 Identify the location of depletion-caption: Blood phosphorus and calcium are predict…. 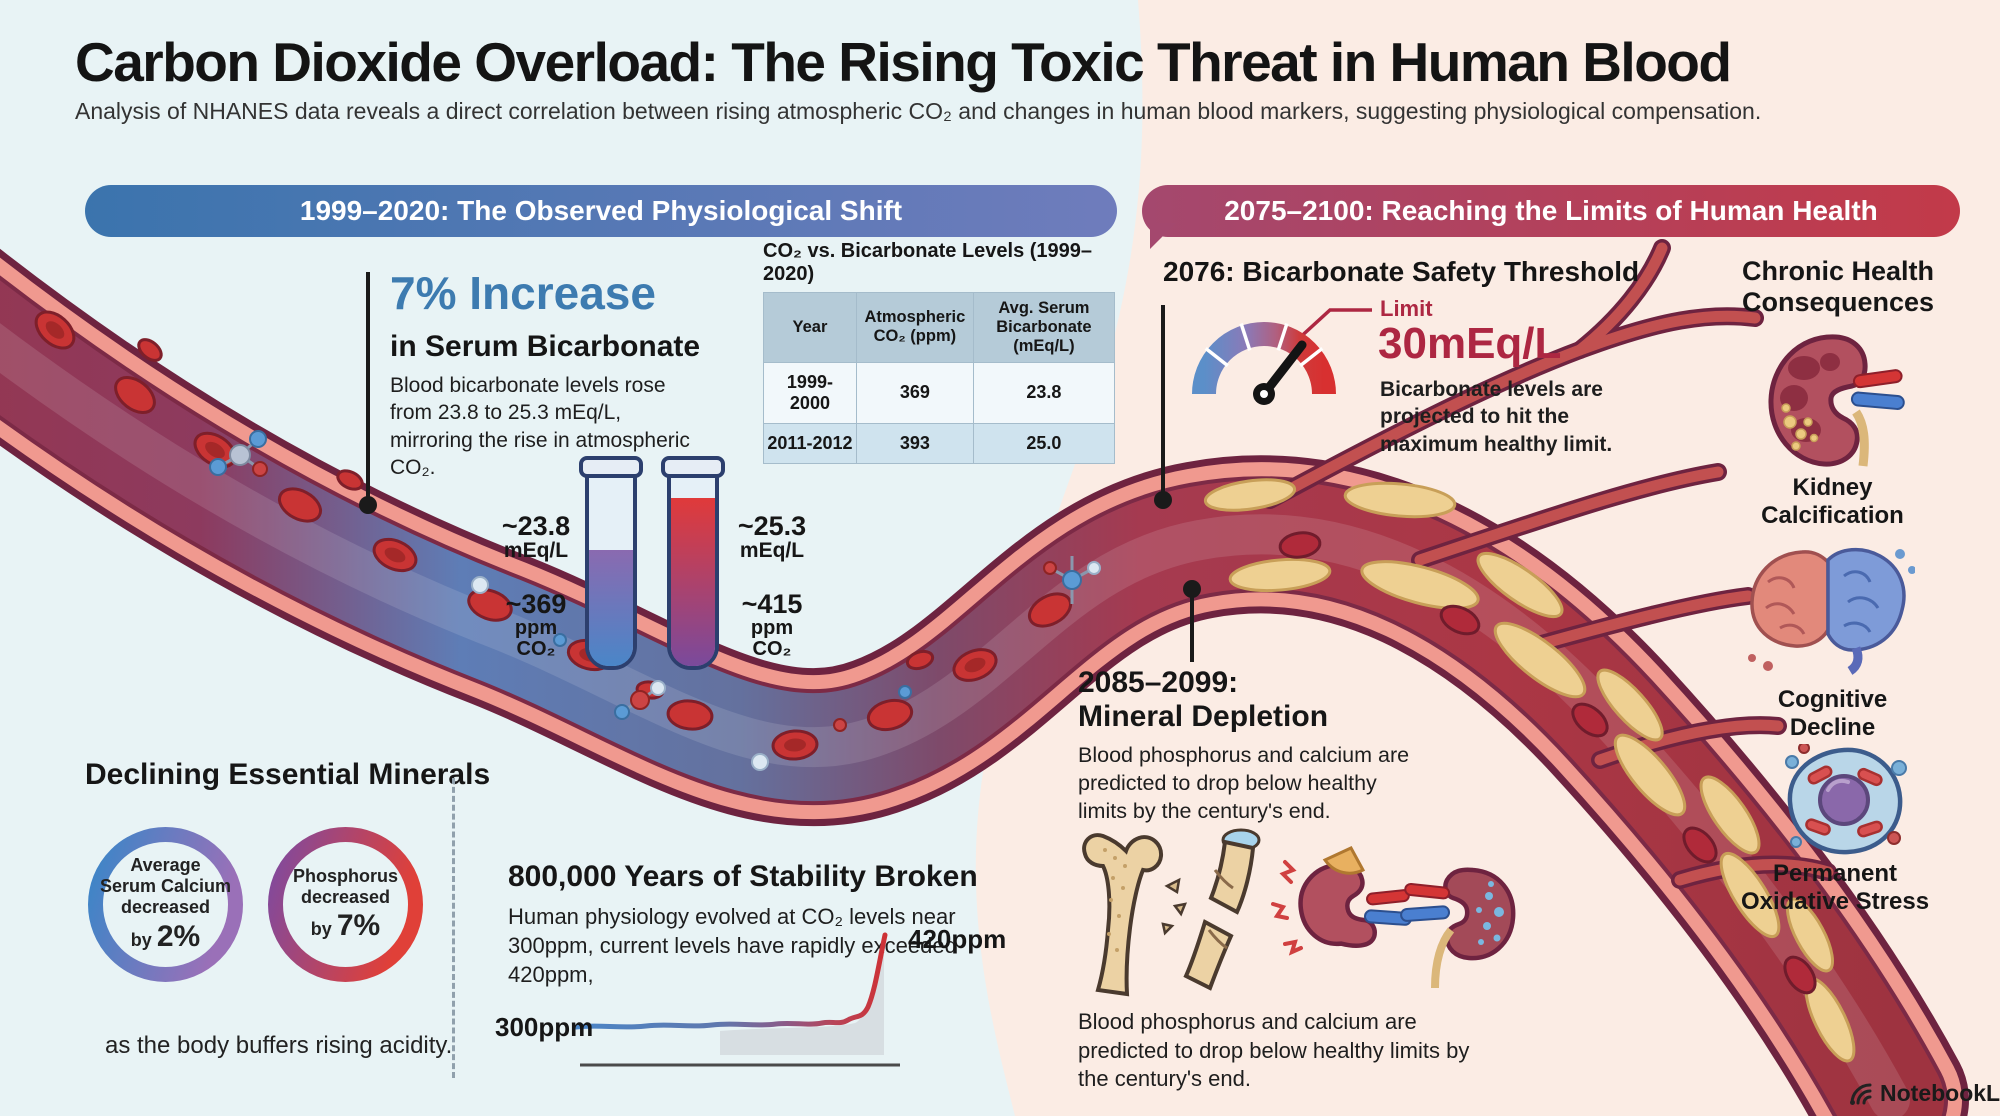
(1274, 1050).